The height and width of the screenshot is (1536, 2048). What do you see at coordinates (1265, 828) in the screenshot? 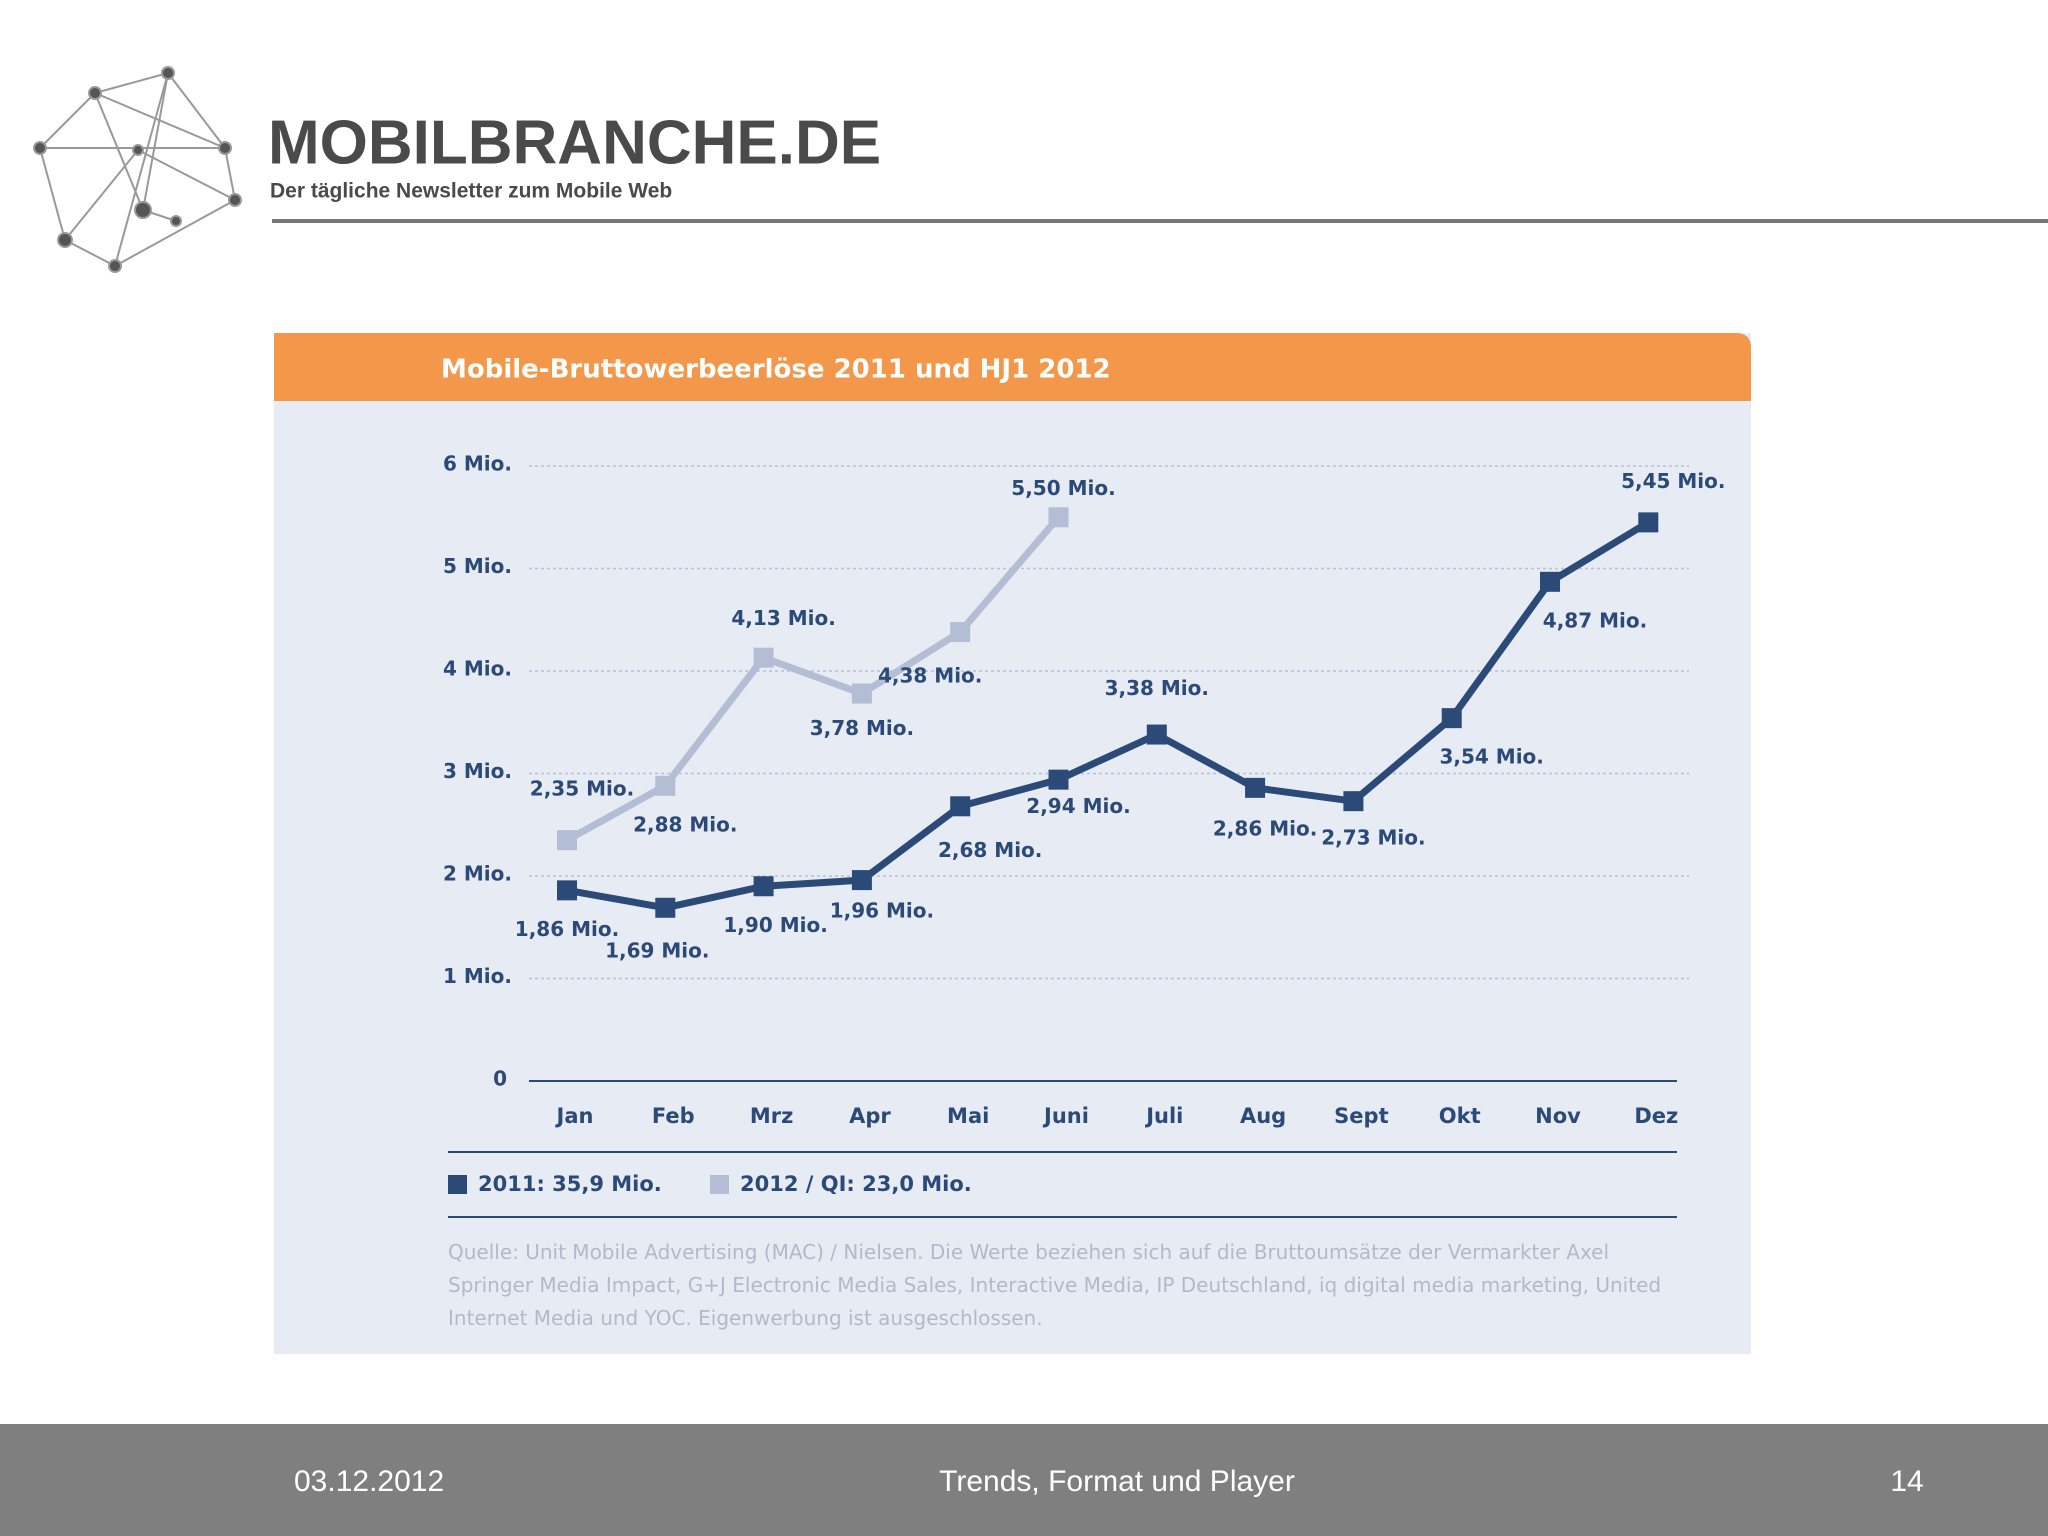
I see `data-label: 2,86 Mio.` at bounding box center [1265, 828].